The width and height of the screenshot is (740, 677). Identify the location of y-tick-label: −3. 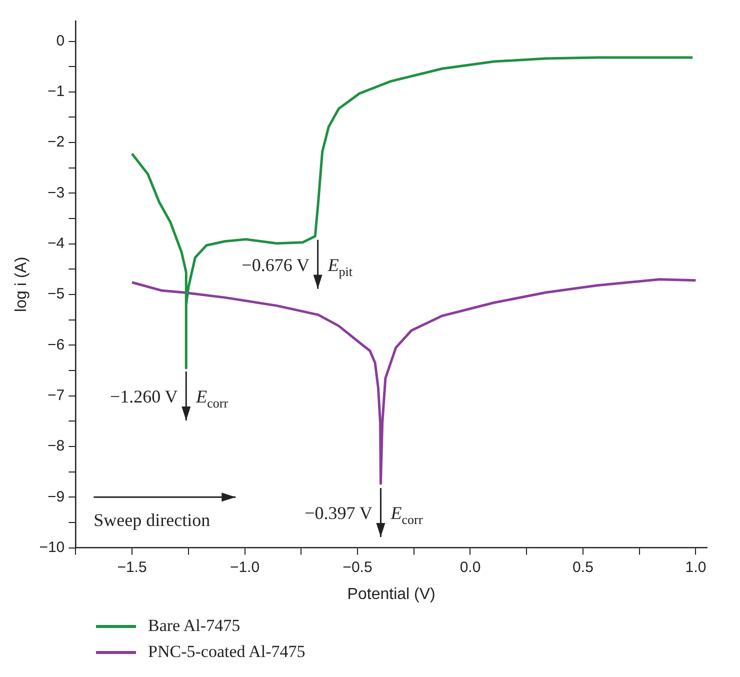
(56, 193).